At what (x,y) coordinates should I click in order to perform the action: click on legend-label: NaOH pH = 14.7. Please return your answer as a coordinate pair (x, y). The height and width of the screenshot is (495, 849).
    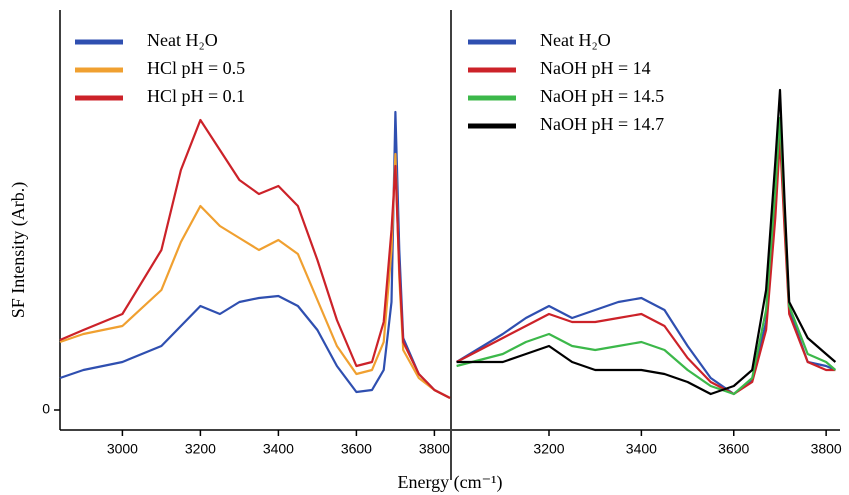
    Looking at the image, I should click on (602, 124).